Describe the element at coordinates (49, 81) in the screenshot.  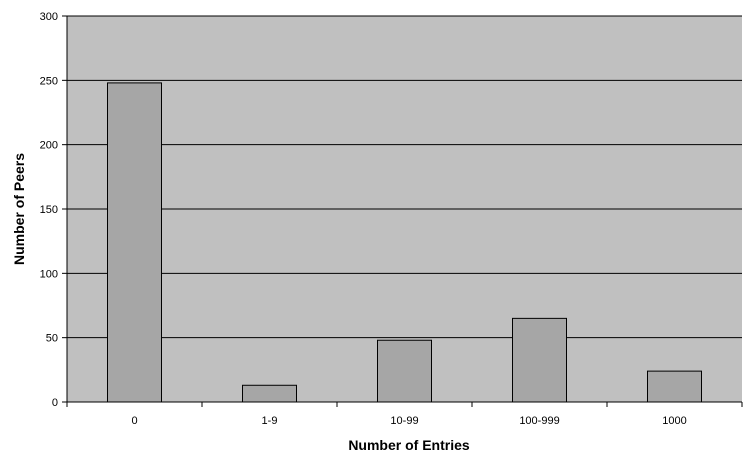
I see `y-tick-label-250: 250` at that location.